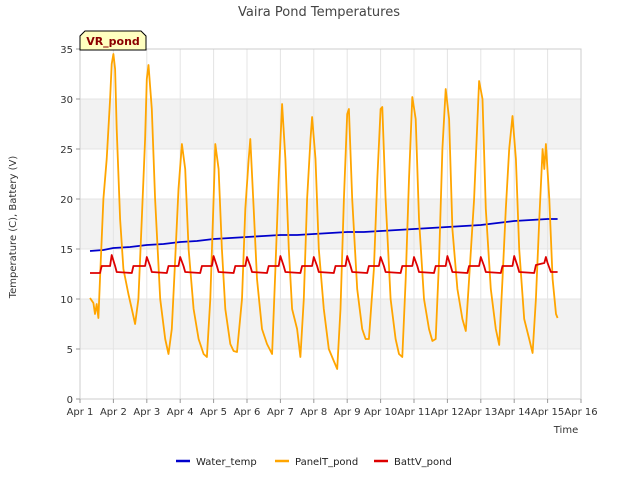 This screenshot has width=640, height=480. Describe the element at coordinates (66, 300) in the screenshot. I see `y-tick-label: 10` at that location.